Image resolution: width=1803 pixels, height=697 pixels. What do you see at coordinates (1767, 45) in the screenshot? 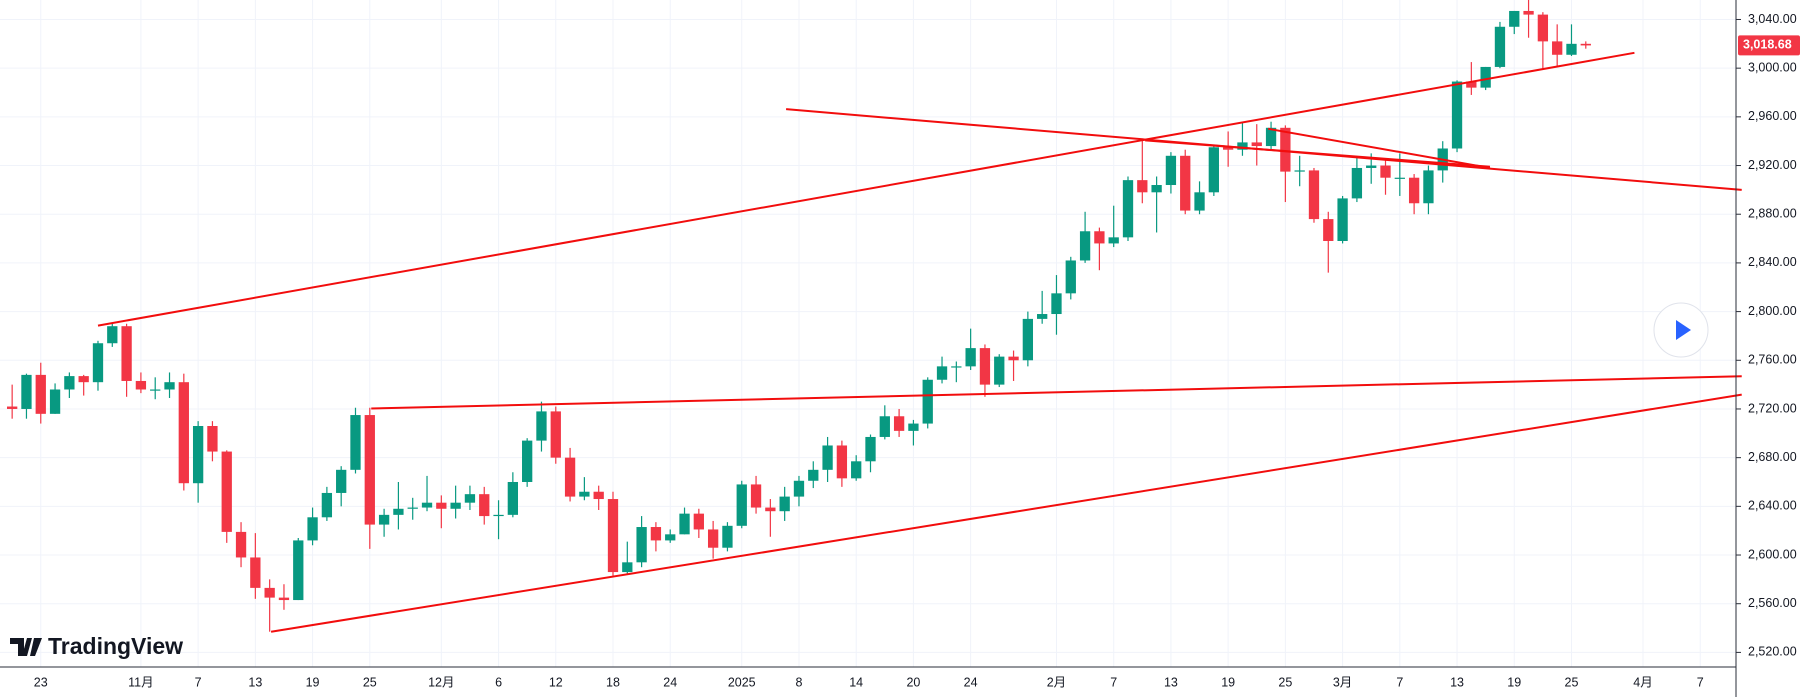
I see `last-price-label: 3,018.68` at bounding box center [1767, 45].